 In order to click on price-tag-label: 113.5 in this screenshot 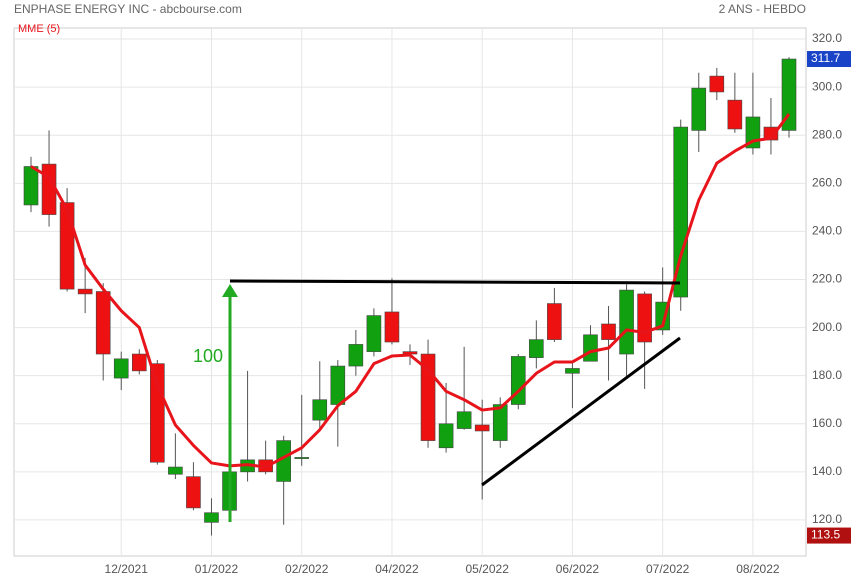, I will do `click(825, 535)`.